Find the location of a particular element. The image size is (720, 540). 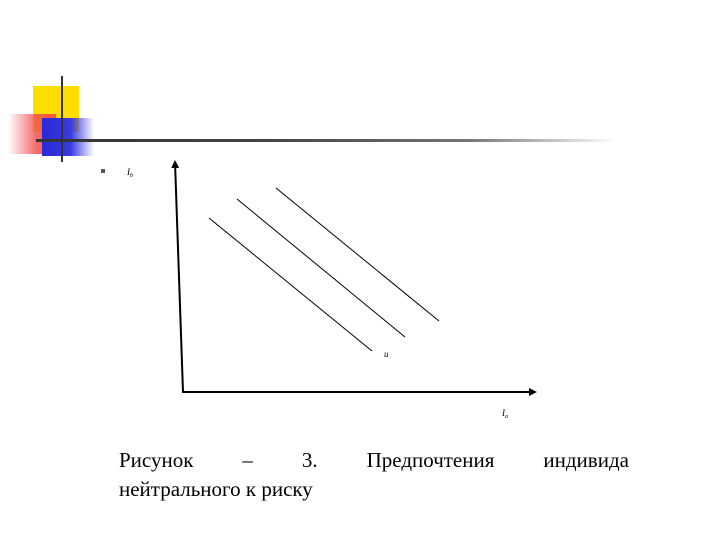

caption-line-2: нейтрального к риску is located at coordinates (216, 489).